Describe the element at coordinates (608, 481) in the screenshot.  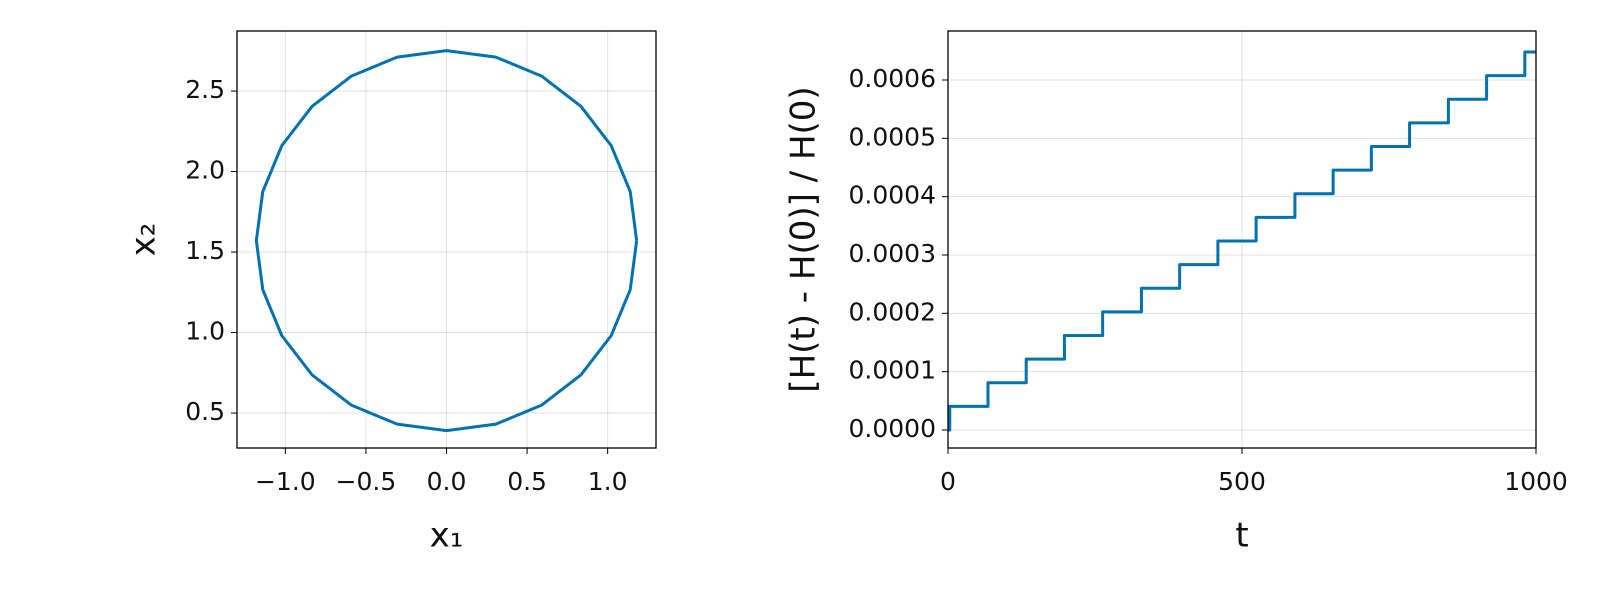
I see `x-tick-label: 1.0` at that location.